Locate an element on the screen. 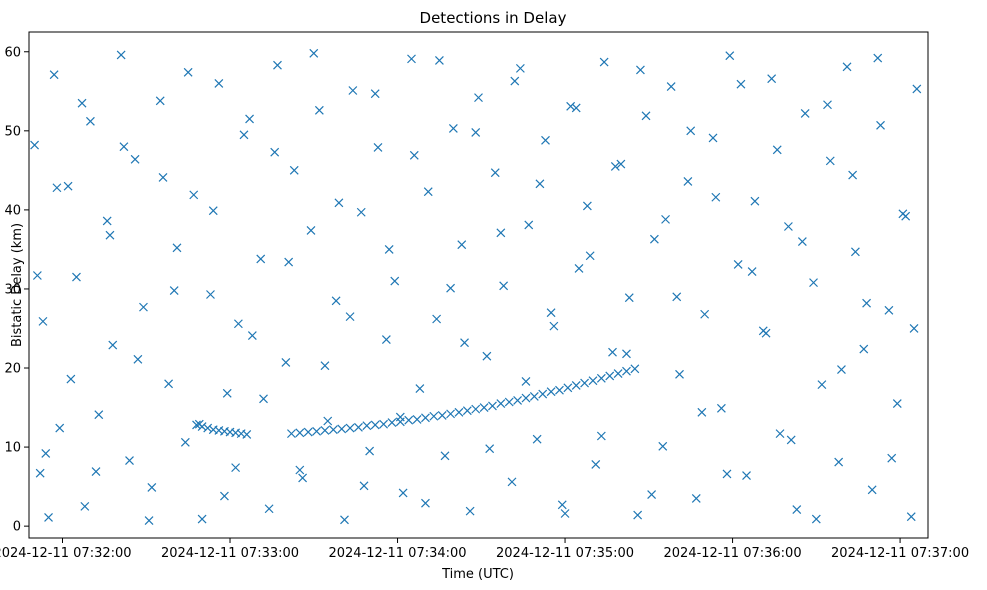  x-axis-label: Time (UTC) is located at coordinates (477, 574).